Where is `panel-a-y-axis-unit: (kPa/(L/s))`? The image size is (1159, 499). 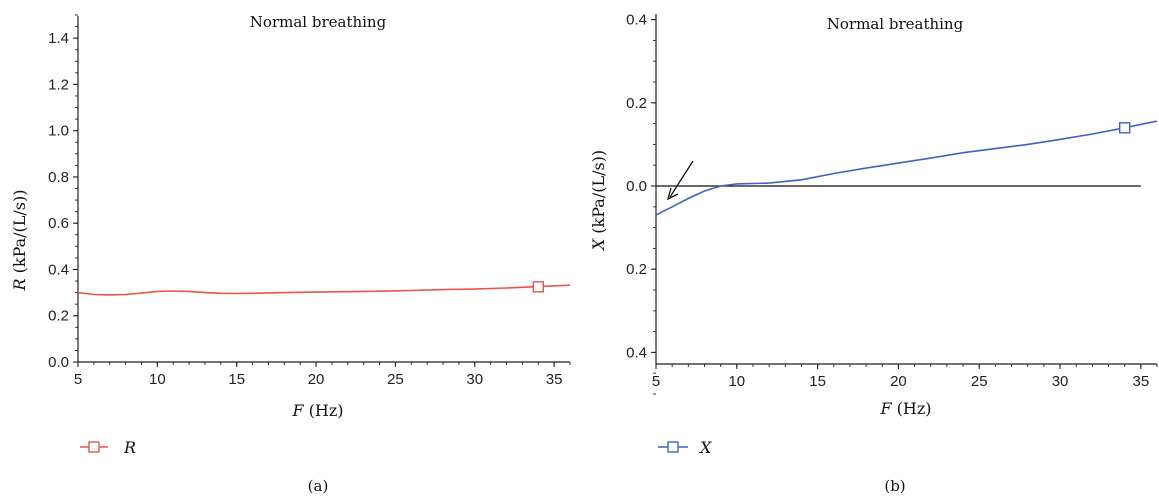 panel-a-y-axis-unit: (kPa/(L/s)) is located at coordinates (19, 234).